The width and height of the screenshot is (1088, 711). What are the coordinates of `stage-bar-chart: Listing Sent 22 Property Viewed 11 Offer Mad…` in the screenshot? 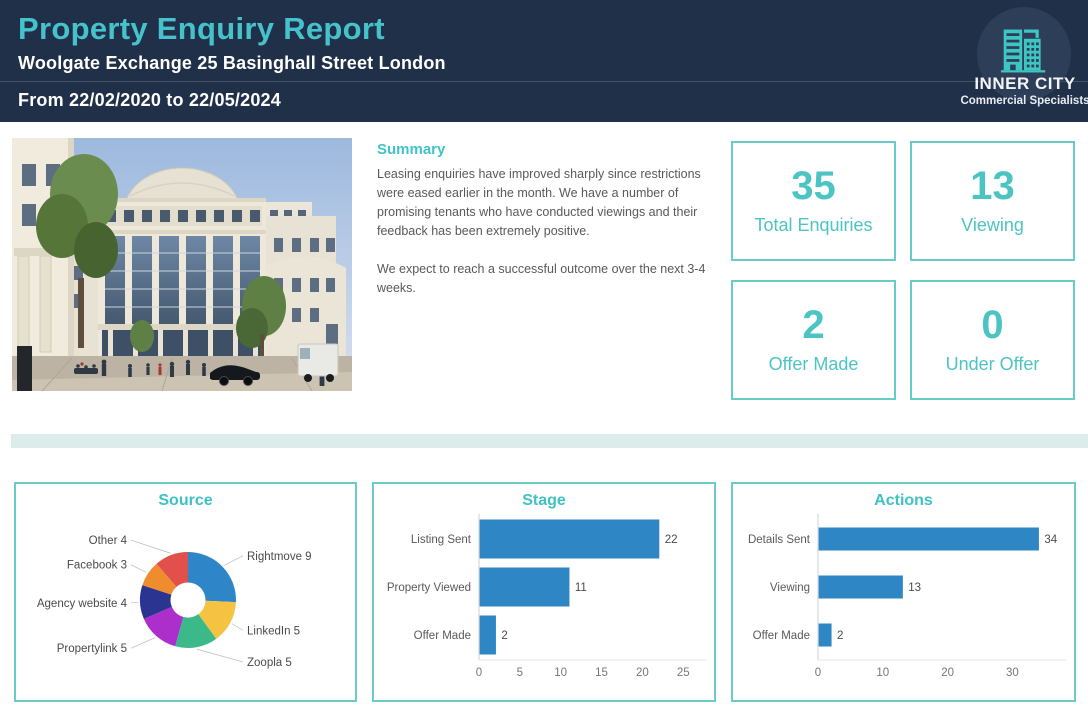 It's located at (546, 596).